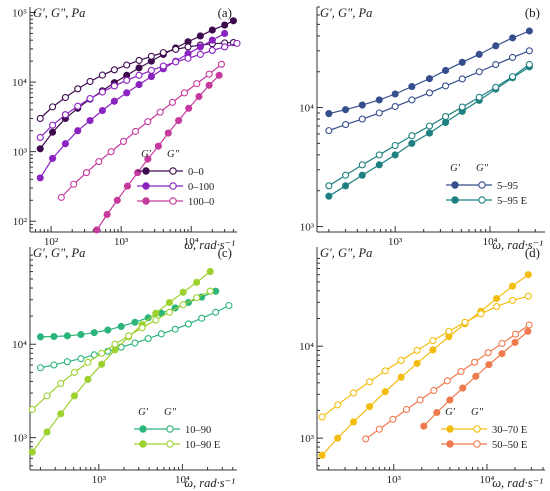 The width and height of the screenshot is (550, 491). I want to click on series-10–90-G-loss, so click(134, 336).